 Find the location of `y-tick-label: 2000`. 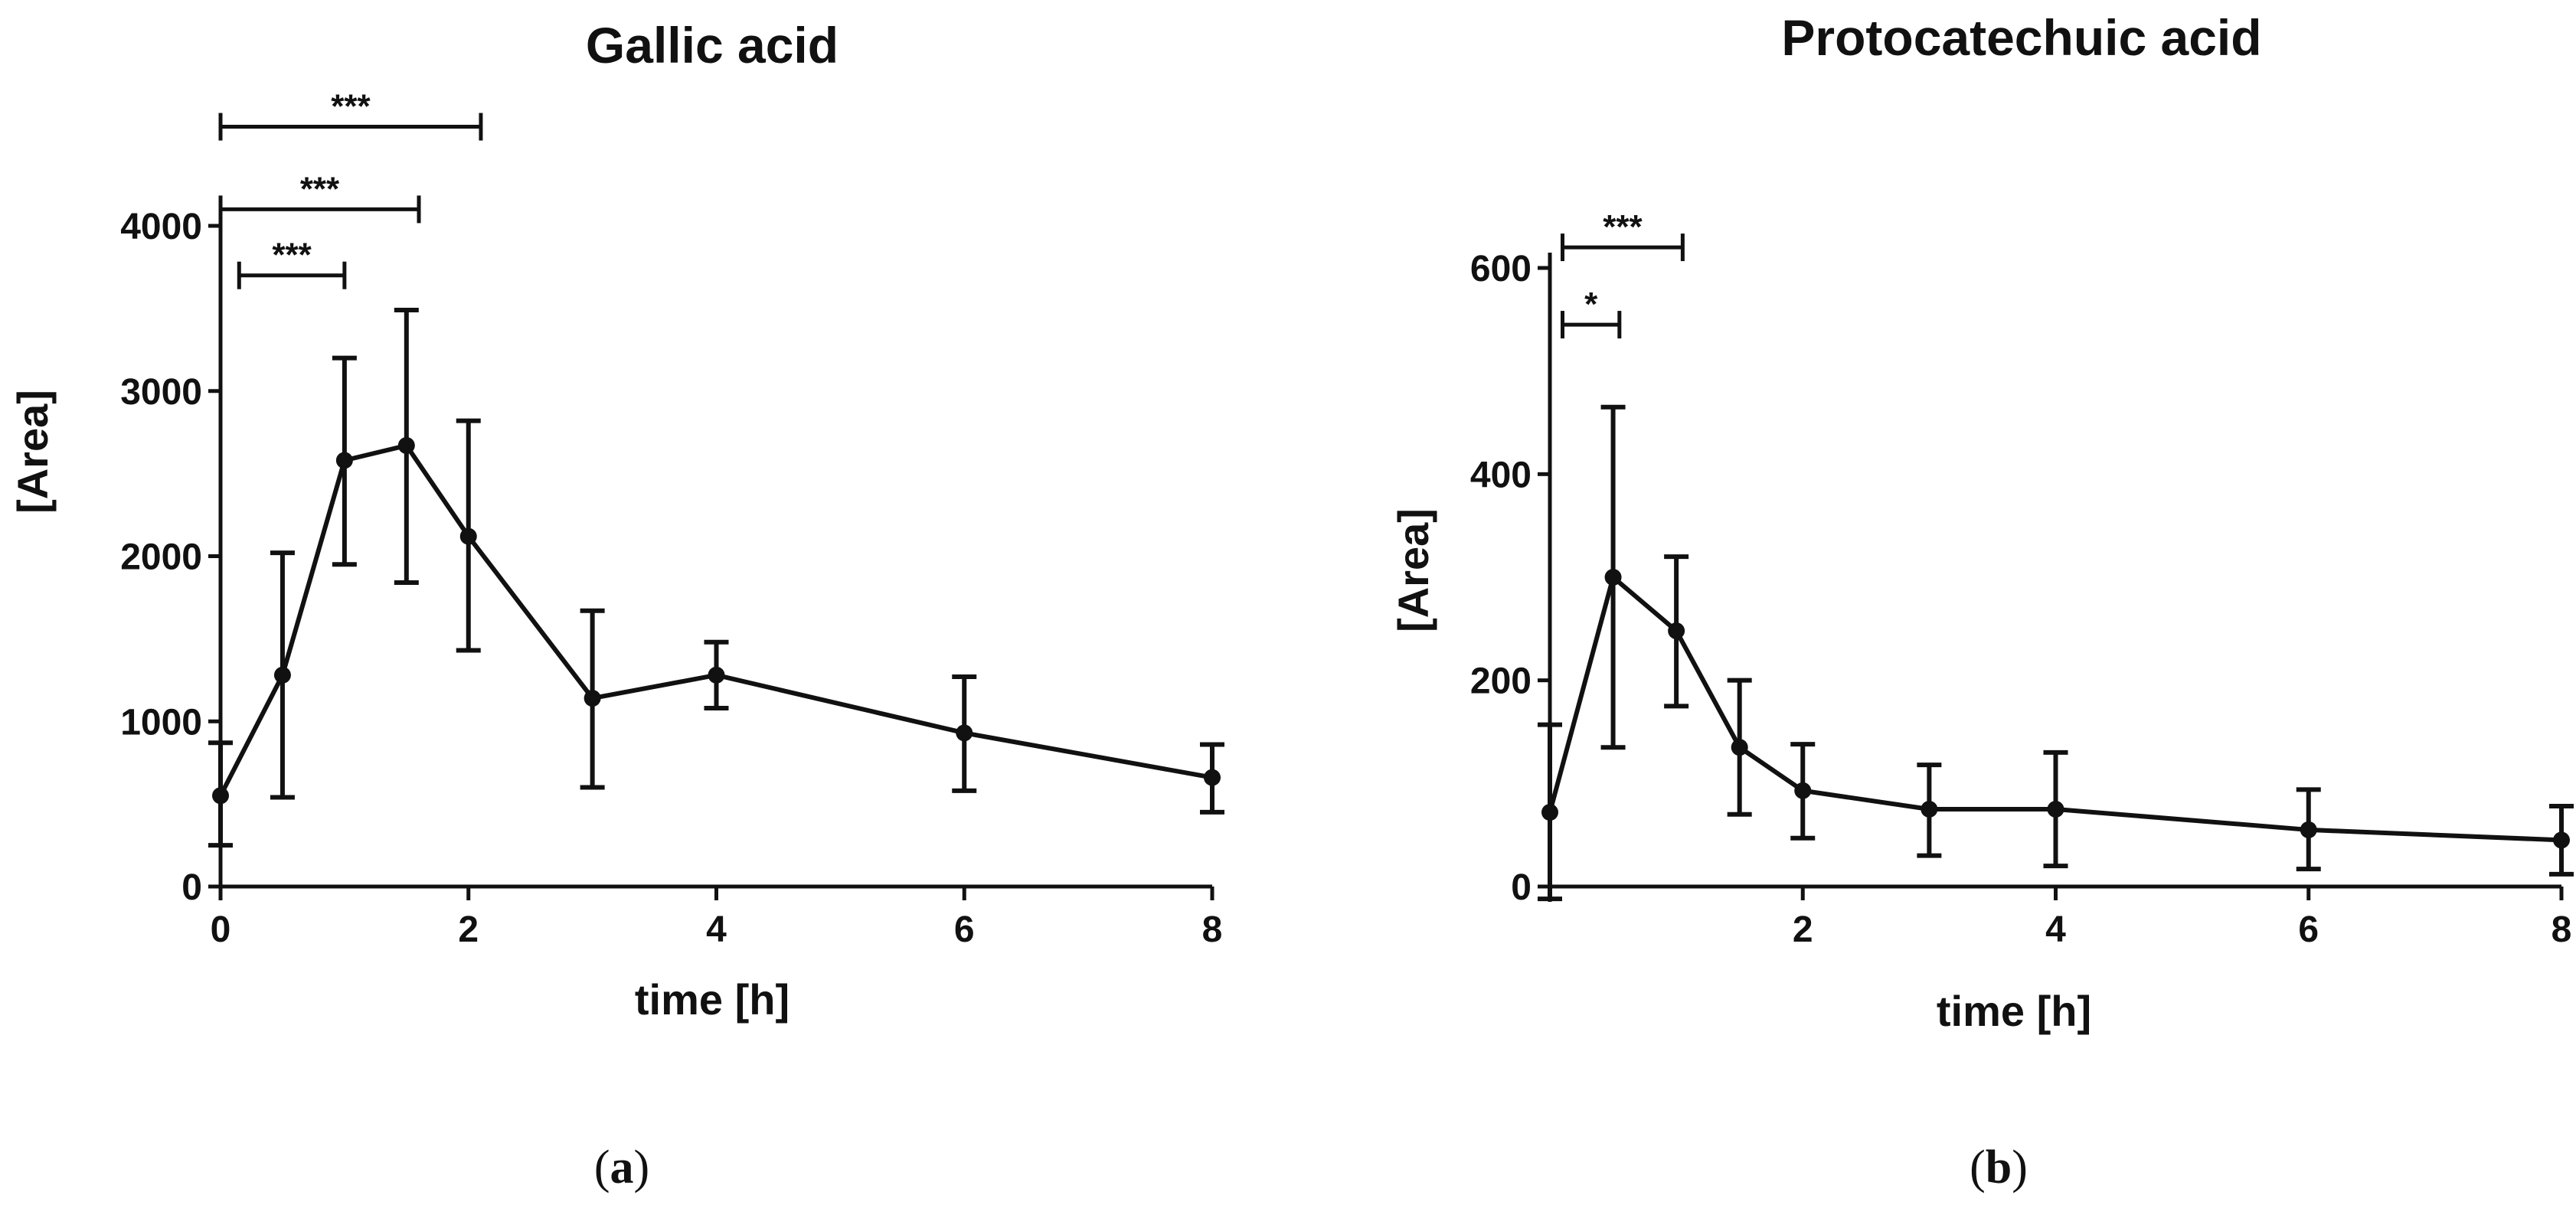

y-tick-label: 2000 is located at coordinates (161, 557).